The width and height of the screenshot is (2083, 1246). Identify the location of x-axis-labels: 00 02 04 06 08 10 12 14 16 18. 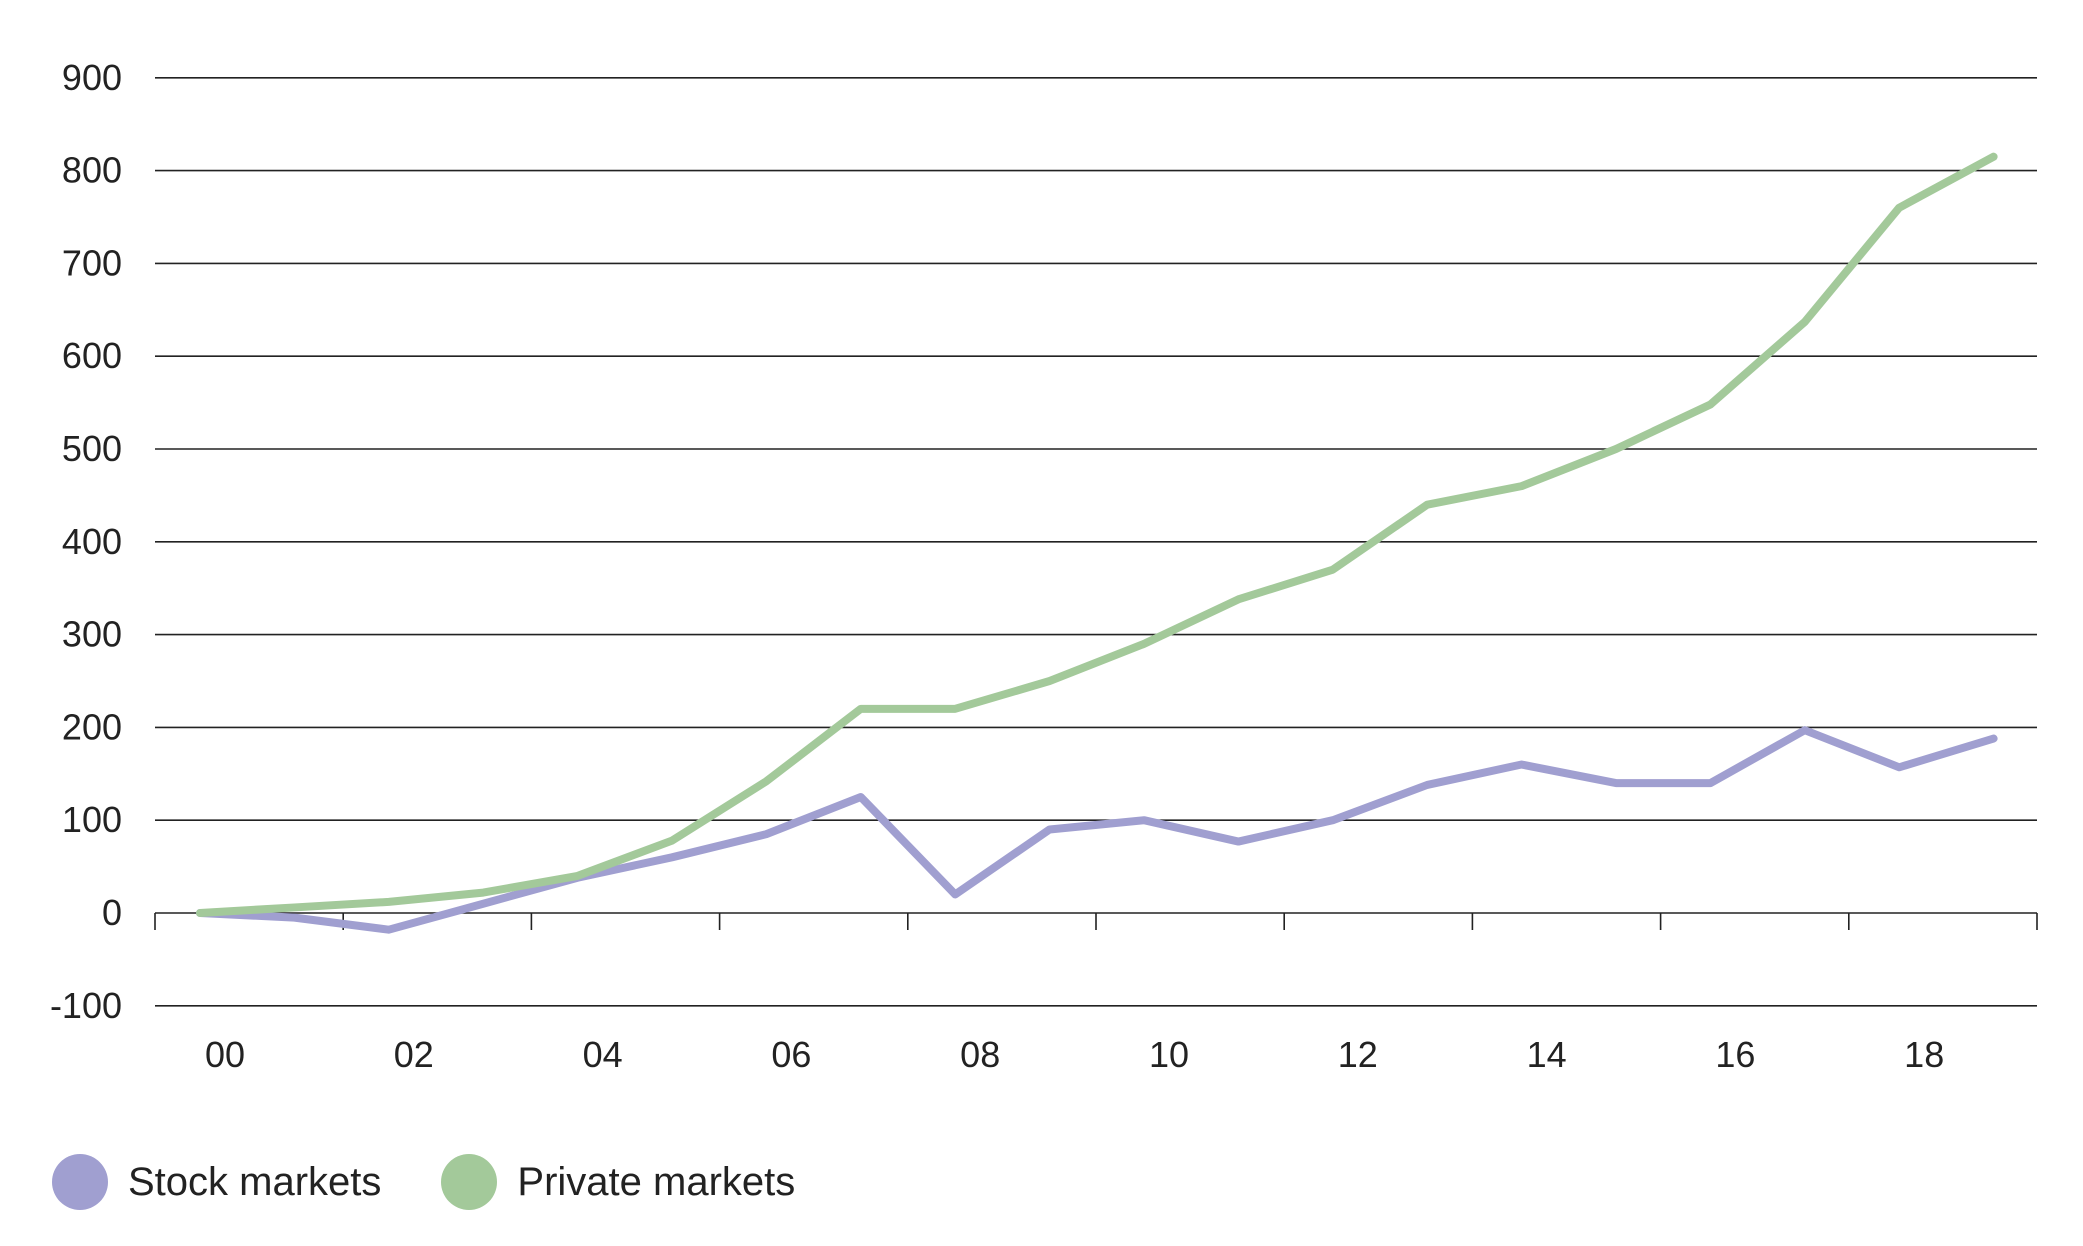
(1074, 1054).